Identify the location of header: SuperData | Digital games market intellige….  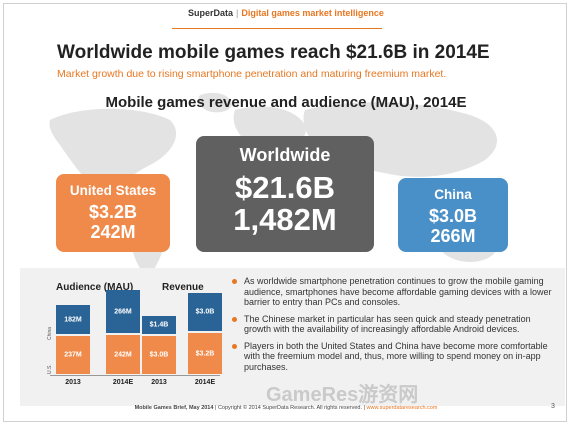
(286, 13).